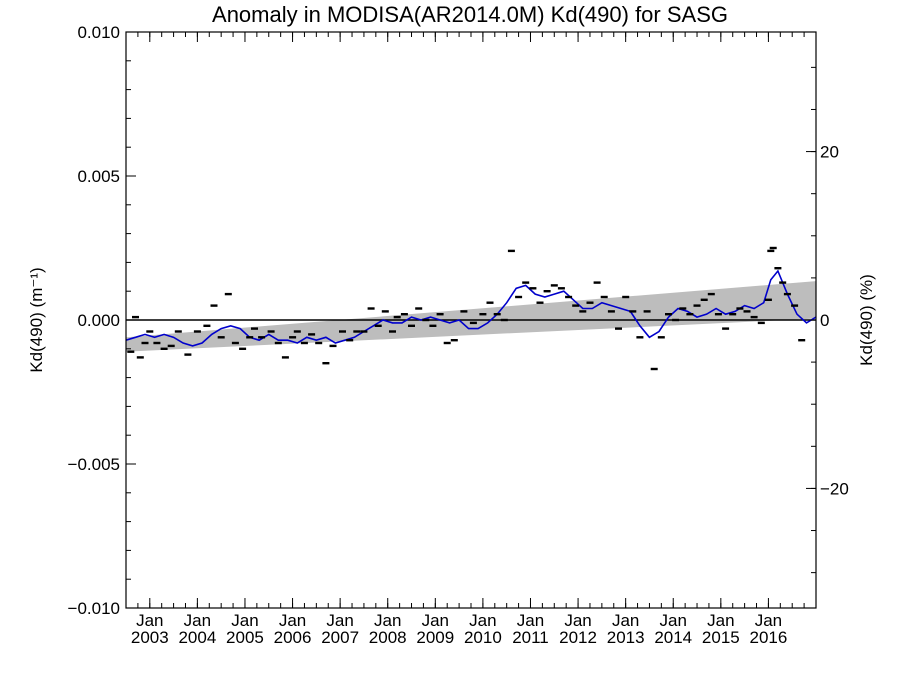 This screenshot has height=675, width=900. I want to click on y-right-tick-label: −20, so click(834, 488).